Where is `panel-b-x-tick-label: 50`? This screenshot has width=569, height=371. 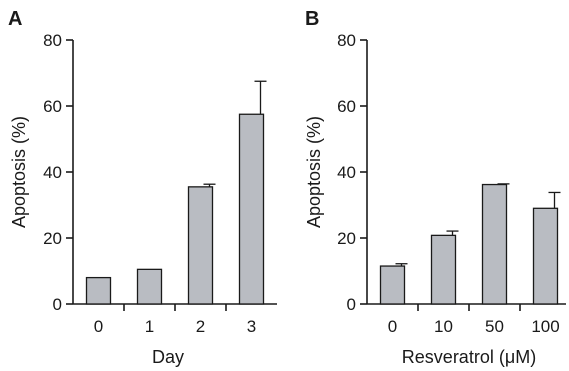 panel-b-x-tick-label: 50 is located at coordinates (494, 326).